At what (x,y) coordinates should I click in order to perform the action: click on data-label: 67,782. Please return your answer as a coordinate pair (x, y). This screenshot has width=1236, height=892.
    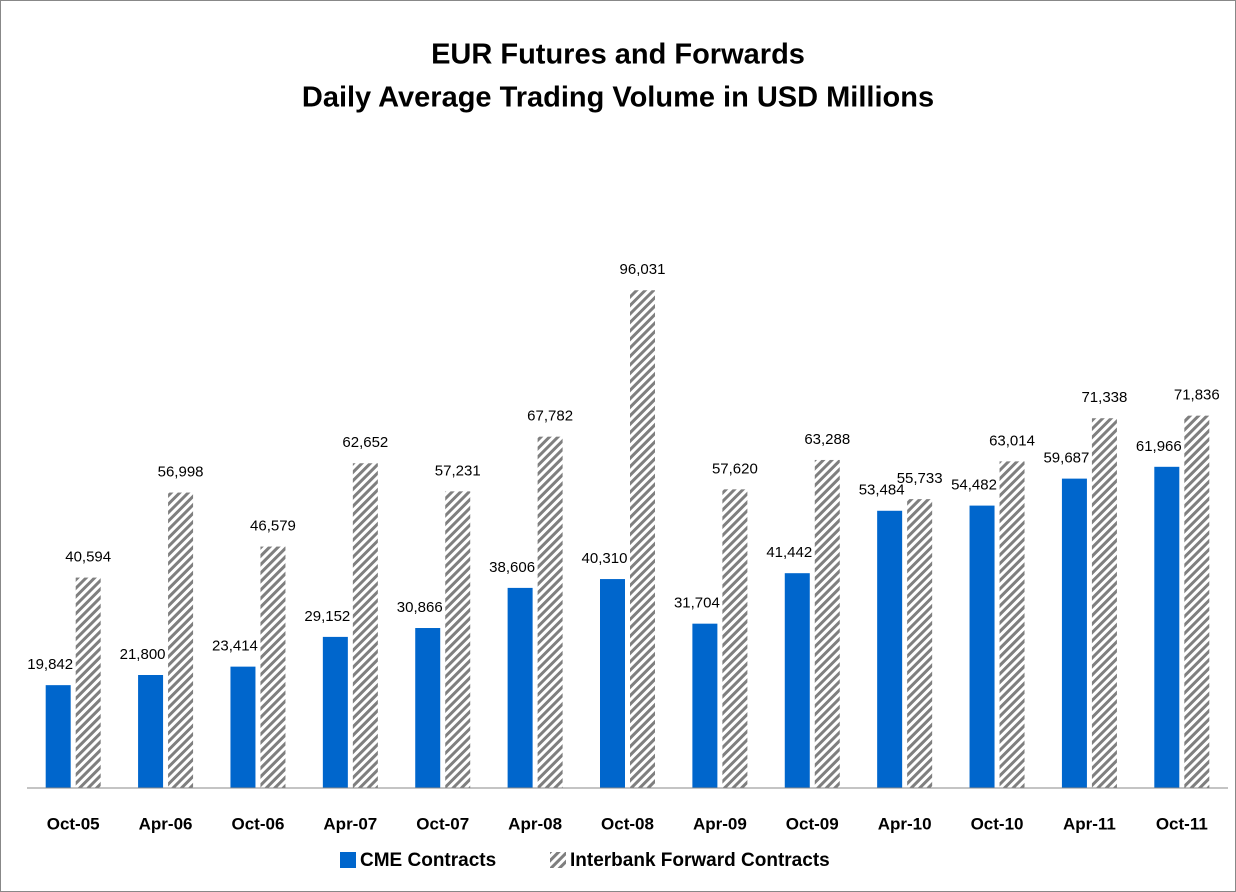
    Looking at the image, I should click on (550, 416).